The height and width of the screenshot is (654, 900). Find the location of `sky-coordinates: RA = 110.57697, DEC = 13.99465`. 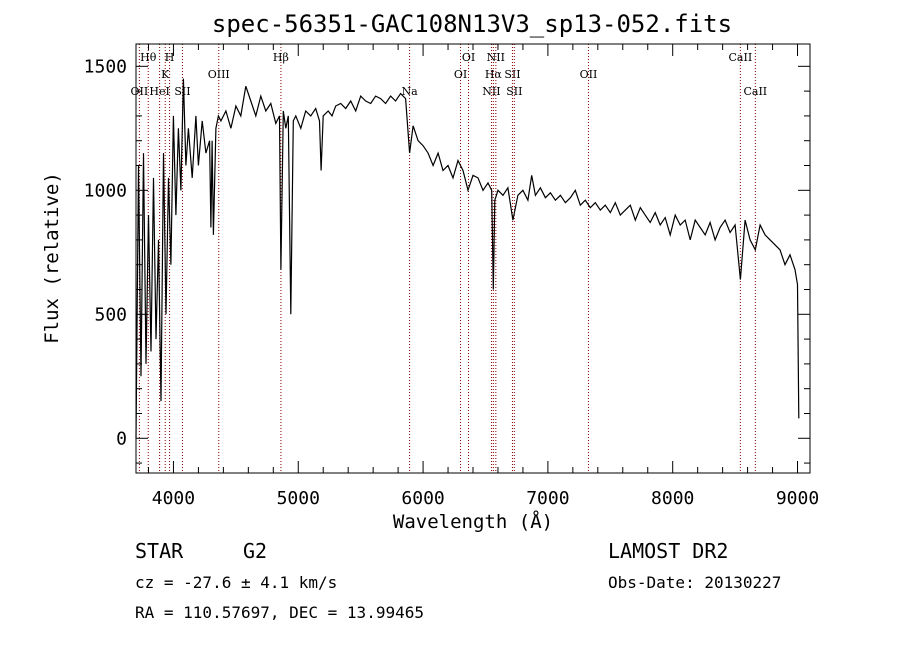

sky-coordinates: RA = 110.57697, DEC = 13.99465 is located at coordinates (279, 612).